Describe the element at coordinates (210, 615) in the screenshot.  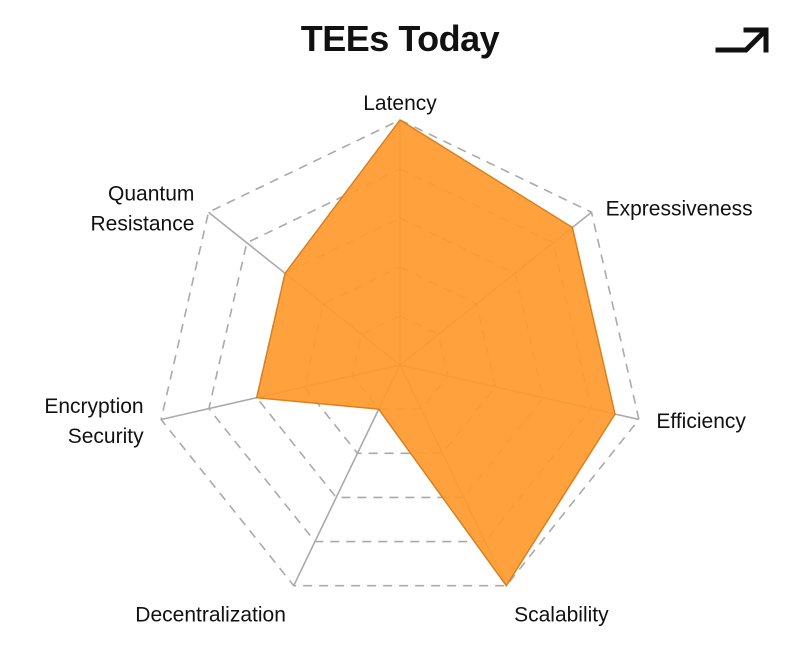
I see `axis-label-5: Decentralization` at that location.